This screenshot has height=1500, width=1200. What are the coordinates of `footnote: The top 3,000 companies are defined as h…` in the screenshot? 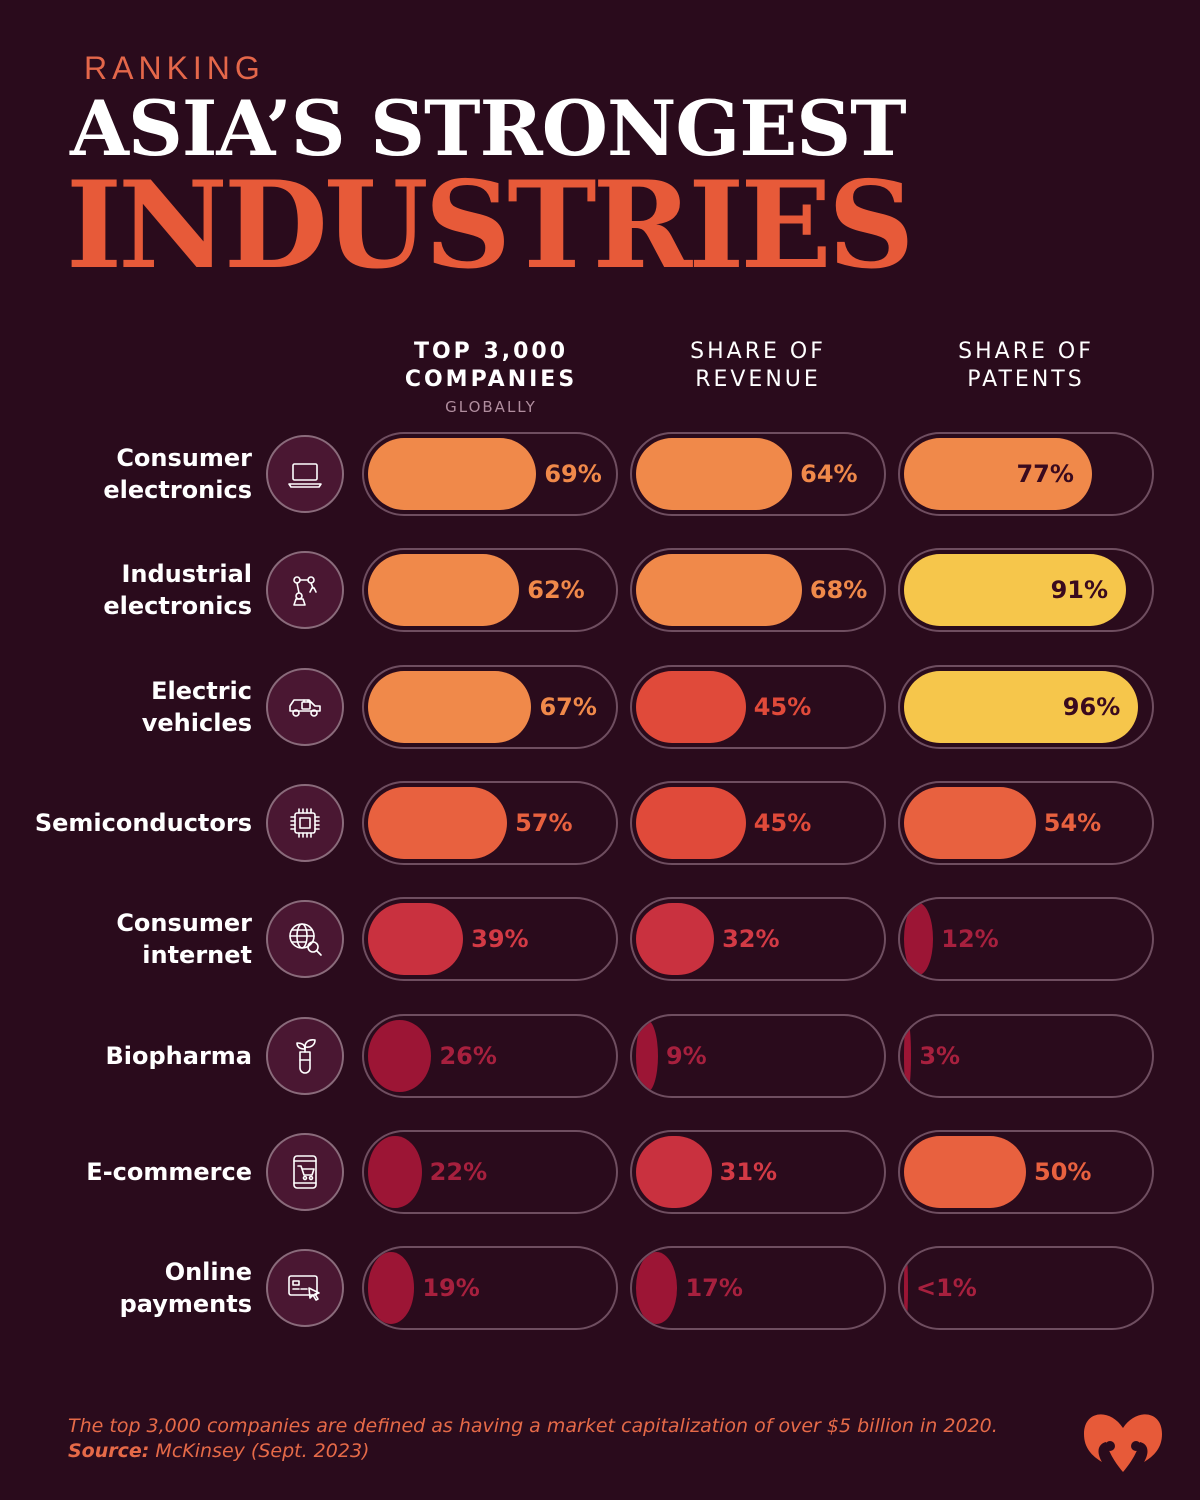 It's located at (533, 1439).